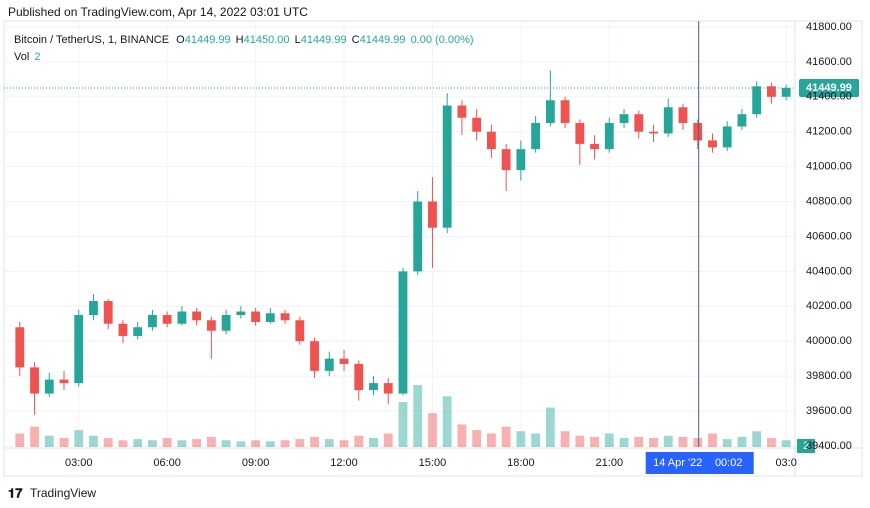 The image size is (870, 508). I want to click on y-tick-label: 41600.00, so click(829, 62).